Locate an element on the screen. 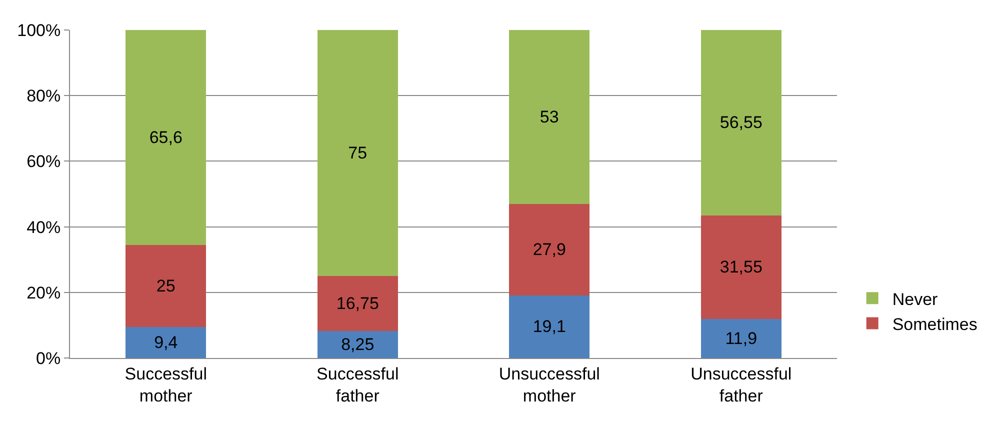  data-label: 16,75 is located at coordinates (357, 303).